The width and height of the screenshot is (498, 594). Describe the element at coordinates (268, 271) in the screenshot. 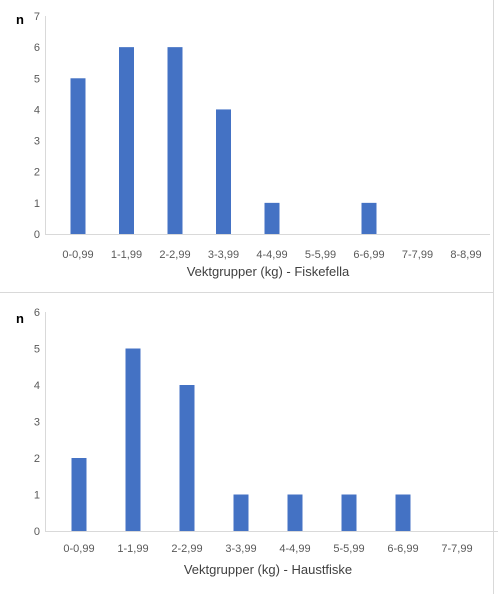

I see `x-axis-title: Vektgrupper (kg) - Fiskefella` at that location.